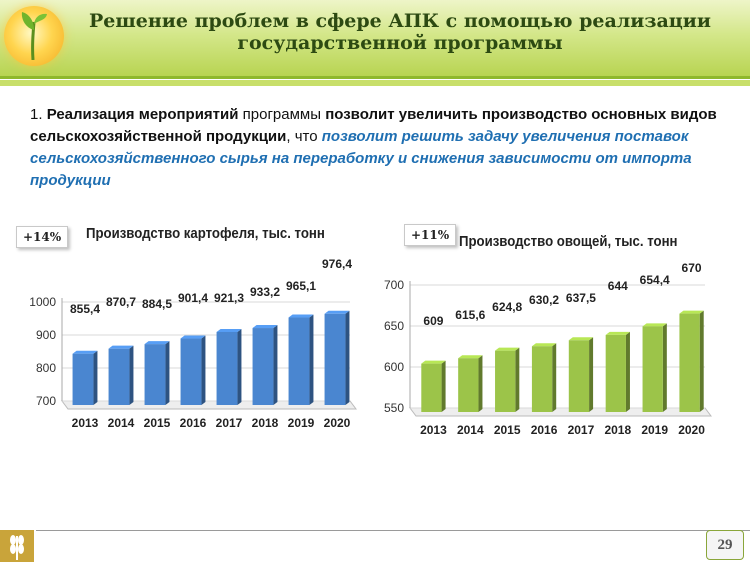  Describe the element at coordinates (544, 430) in the screenshot. I see `x-tick-label: 2016` at that location.